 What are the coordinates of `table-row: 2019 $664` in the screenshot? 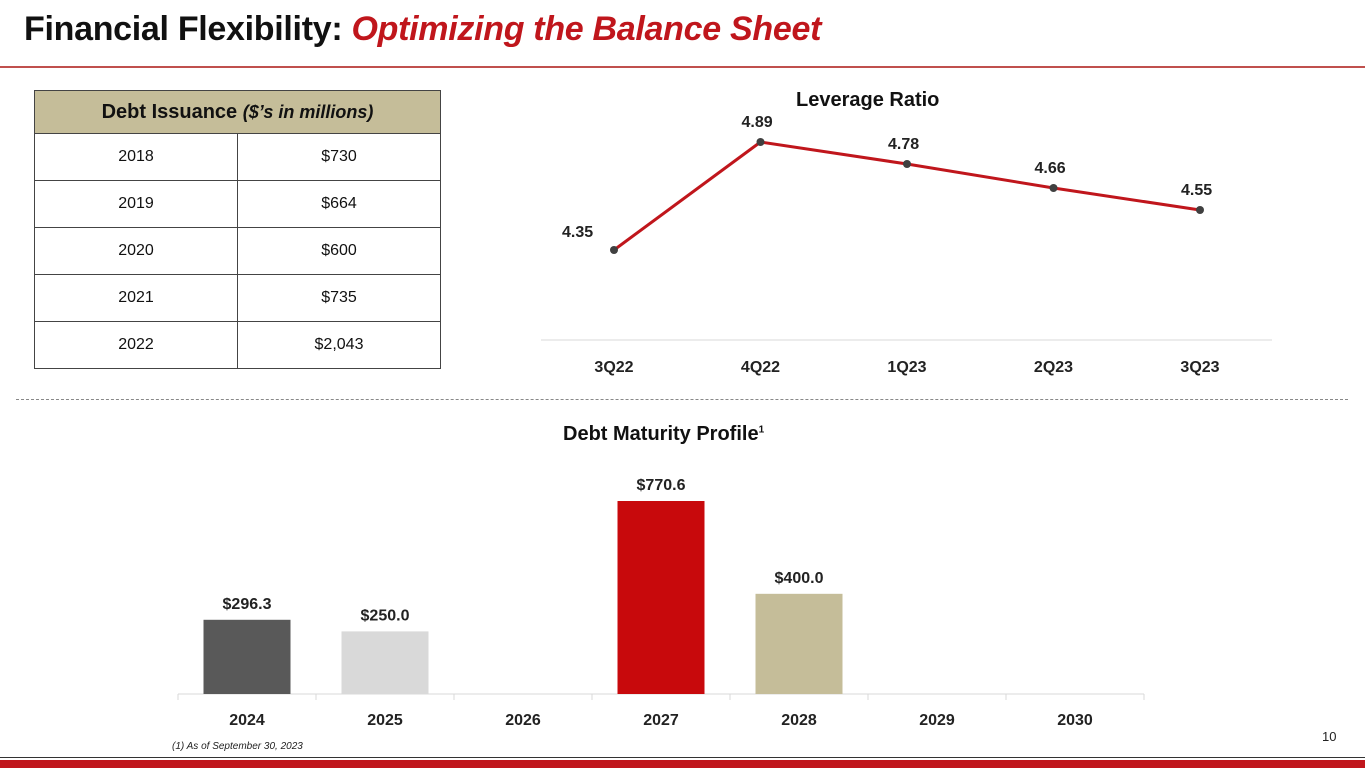 It's located at (237, 204).